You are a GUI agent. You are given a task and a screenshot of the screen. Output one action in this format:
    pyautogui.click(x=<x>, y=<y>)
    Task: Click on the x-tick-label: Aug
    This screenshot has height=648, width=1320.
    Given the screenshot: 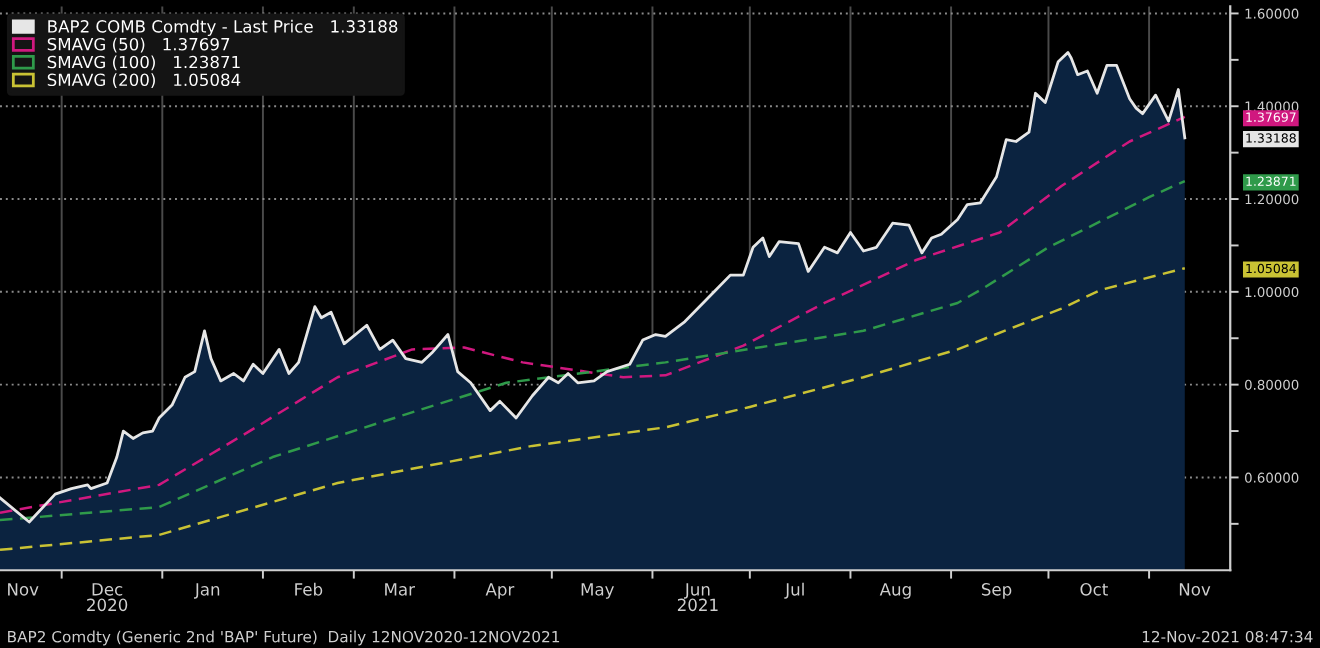 What is the action you would take?
    pyautogui.click(x=895, y=591)
    